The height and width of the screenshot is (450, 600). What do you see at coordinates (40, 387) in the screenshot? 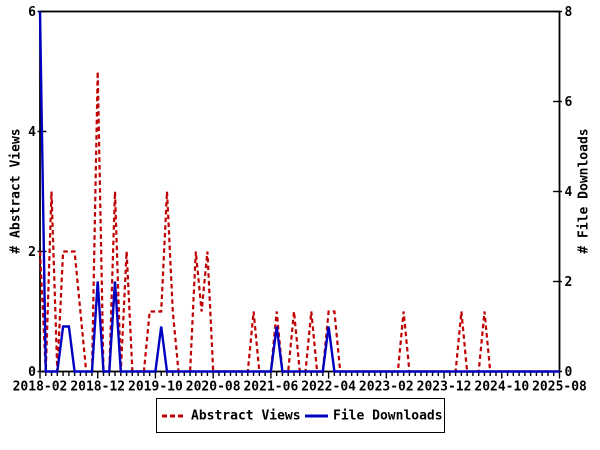
I see `x-tick-label: 2018-02` at bounding box center [40, 387].